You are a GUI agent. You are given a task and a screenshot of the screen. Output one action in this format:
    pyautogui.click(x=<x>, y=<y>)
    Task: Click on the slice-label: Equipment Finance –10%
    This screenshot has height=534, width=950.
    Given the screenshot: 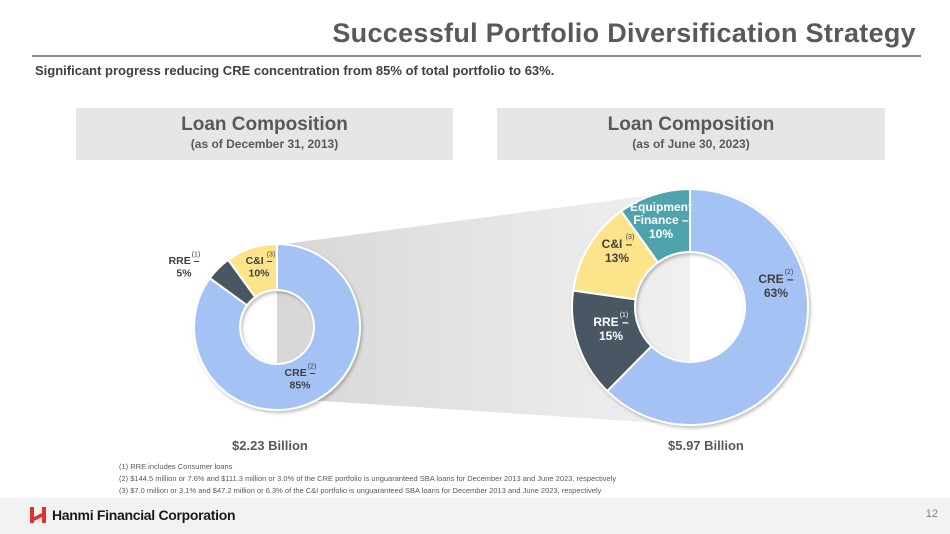 What is the action you would take?
    pyautogui.click(x=661, y=220)
    